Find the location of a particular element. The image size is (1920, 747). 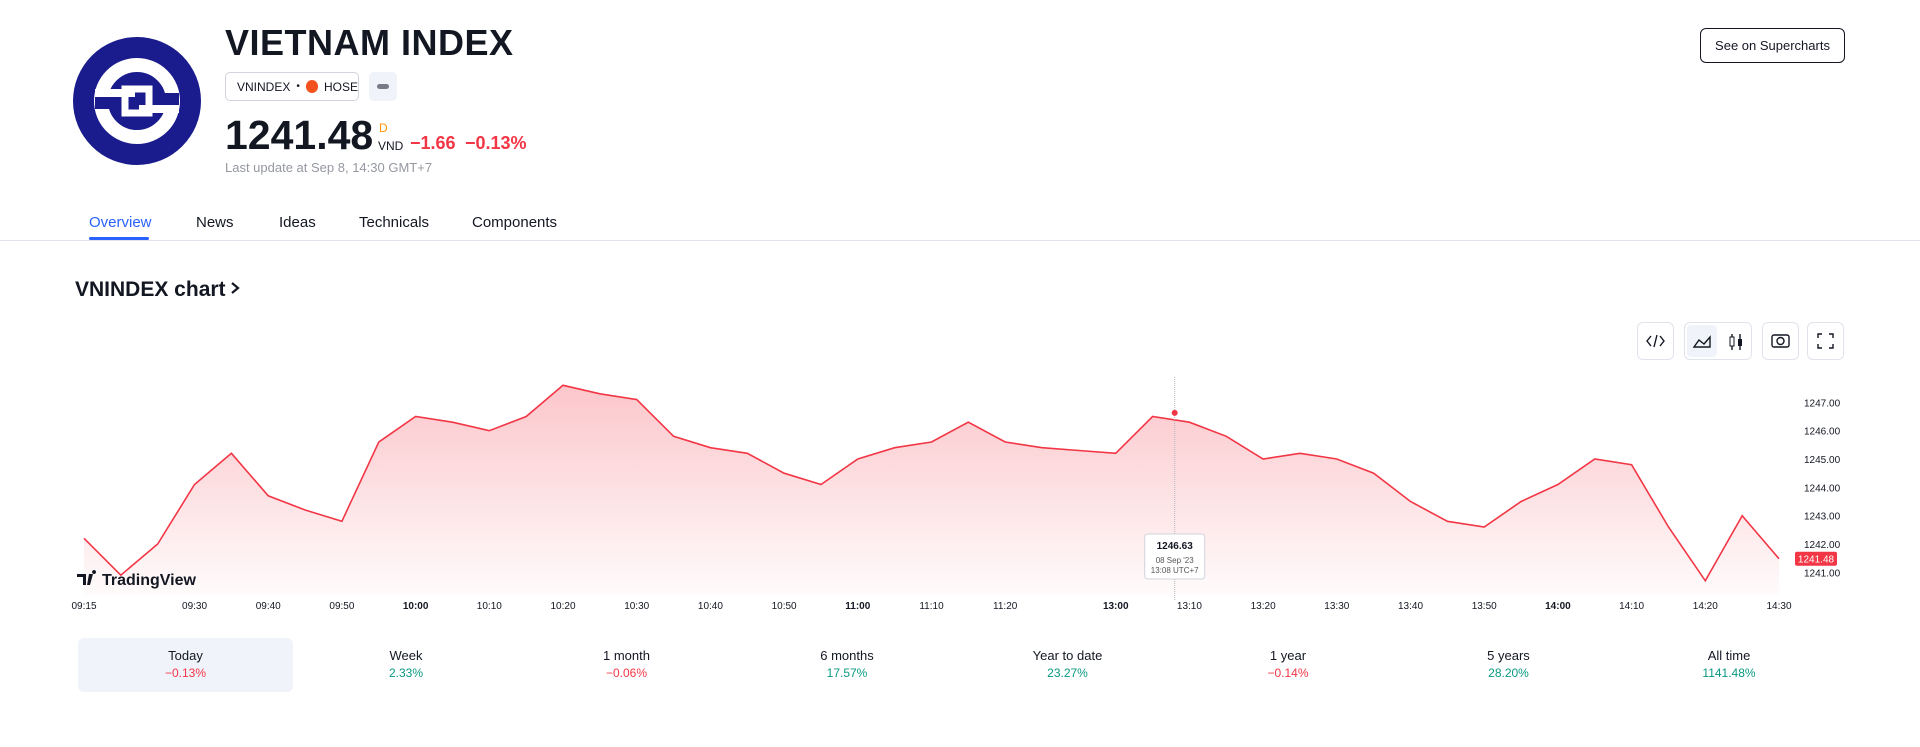

x-tick-label: 13:00 is located at coordinates (1116, 606).